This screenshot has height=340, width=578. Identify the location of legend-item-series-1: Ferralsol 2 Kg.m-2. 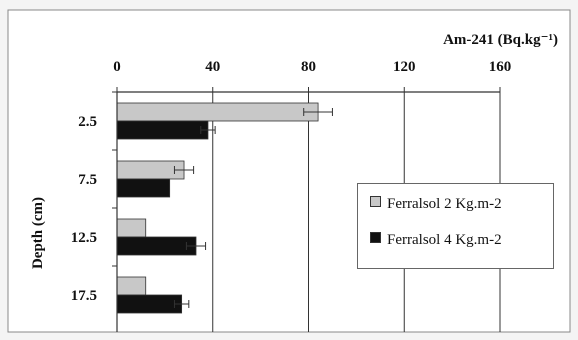
(436, 204).